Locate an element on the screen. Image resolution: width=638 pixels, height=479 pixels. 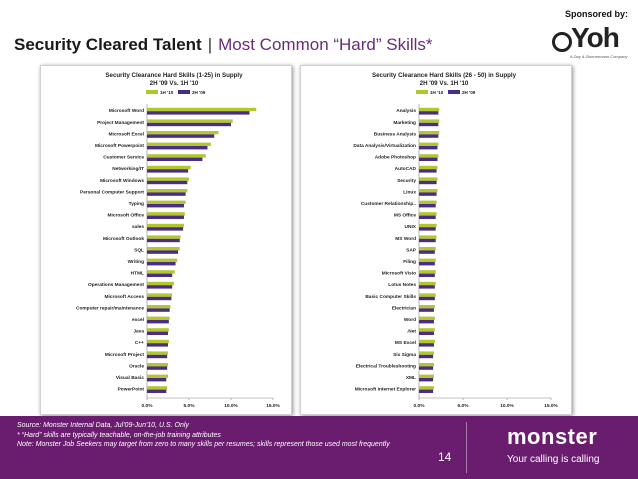
category-label: excel is located at coordinates (138, 320).